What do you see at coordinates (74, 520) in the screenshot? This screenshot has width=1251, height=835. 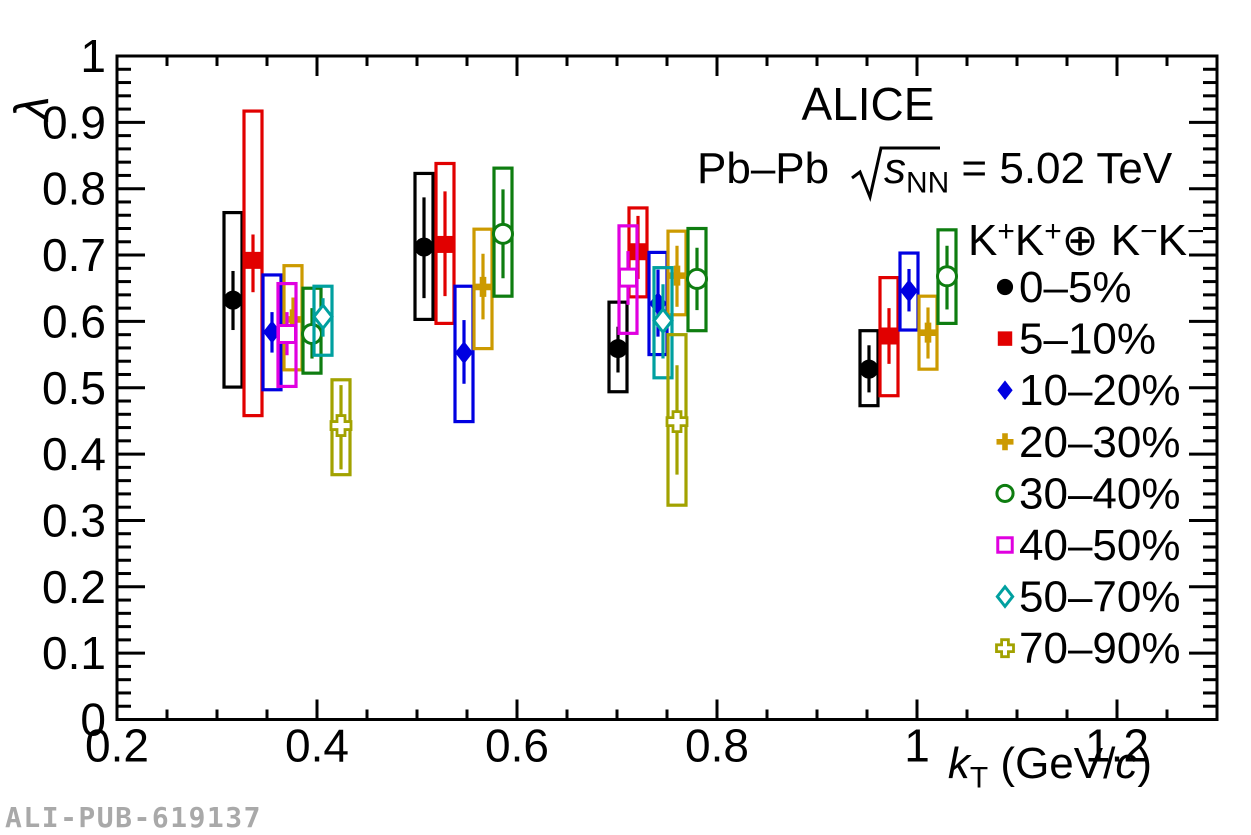 I see `y-tick-label: 0.3` at bounding box center [74, 520].